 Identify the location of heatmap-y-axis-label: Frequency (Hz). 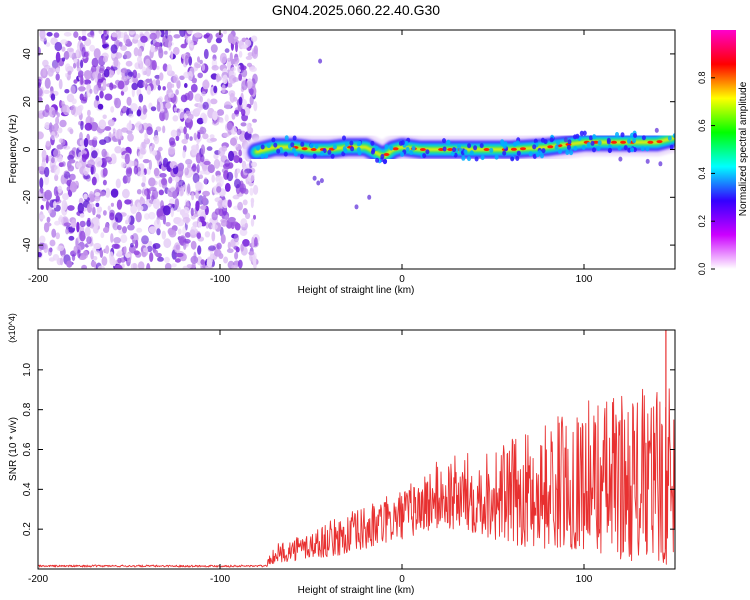
(13, 149).